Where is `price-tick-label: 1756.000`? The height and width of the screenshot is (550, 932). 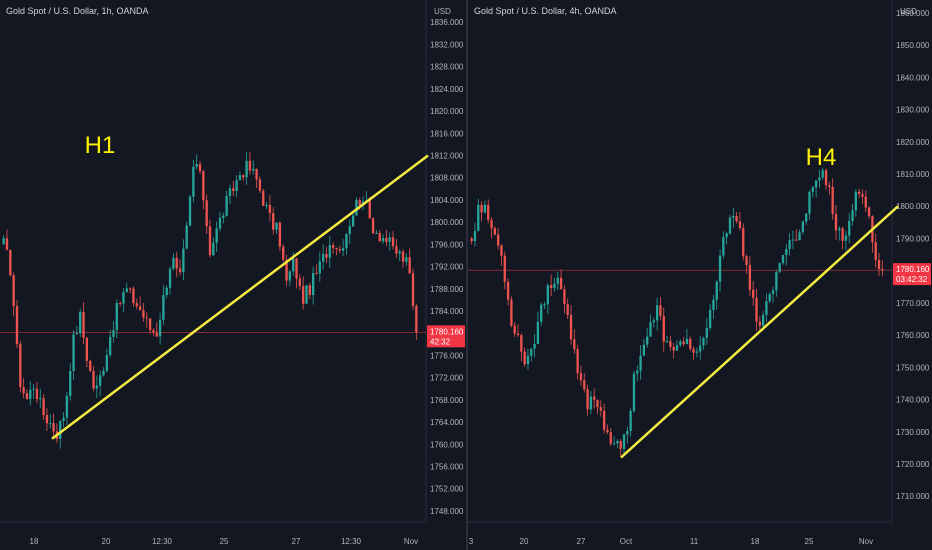
price-tick-label: 1756.000 is located at coordinates (447, 466).